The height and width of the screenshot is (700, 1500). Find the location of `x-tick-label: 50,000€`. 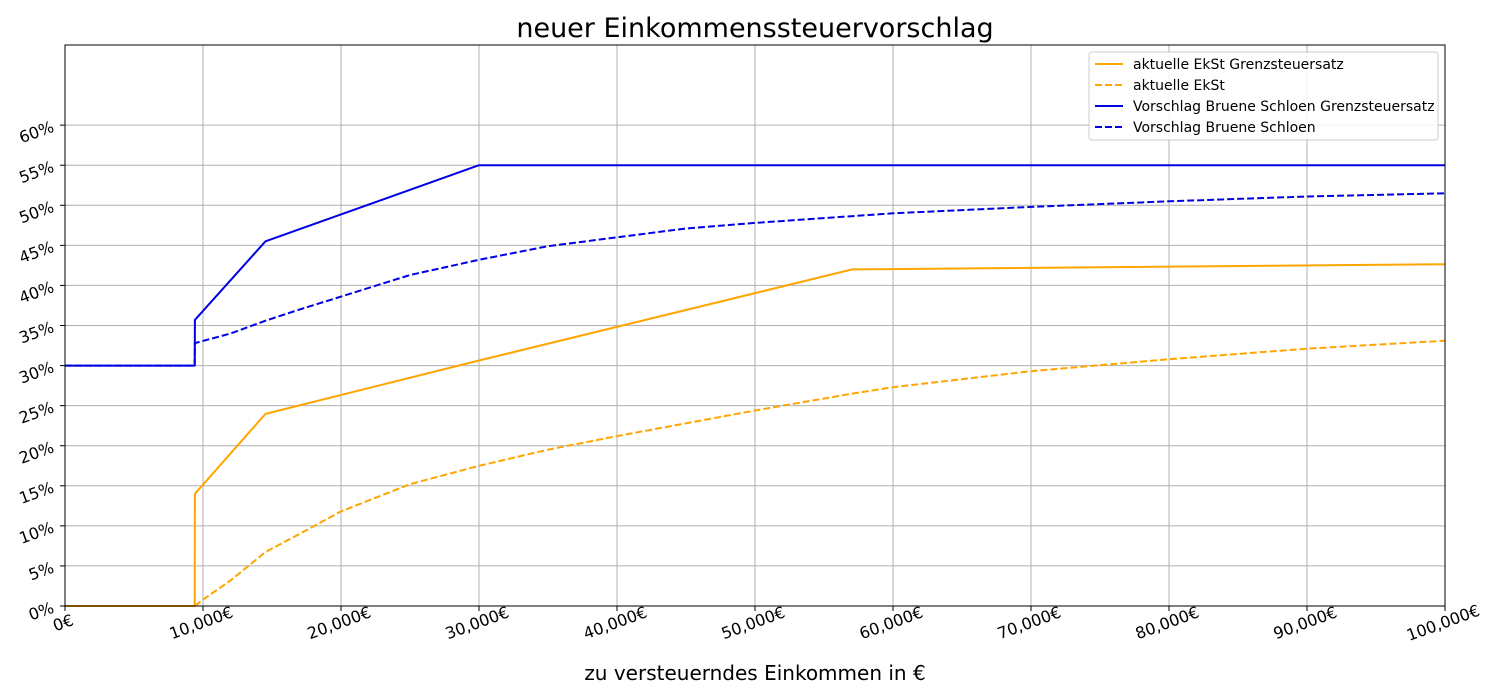

x-tick-label: 50,000€ is located at coordinates (753, 623).